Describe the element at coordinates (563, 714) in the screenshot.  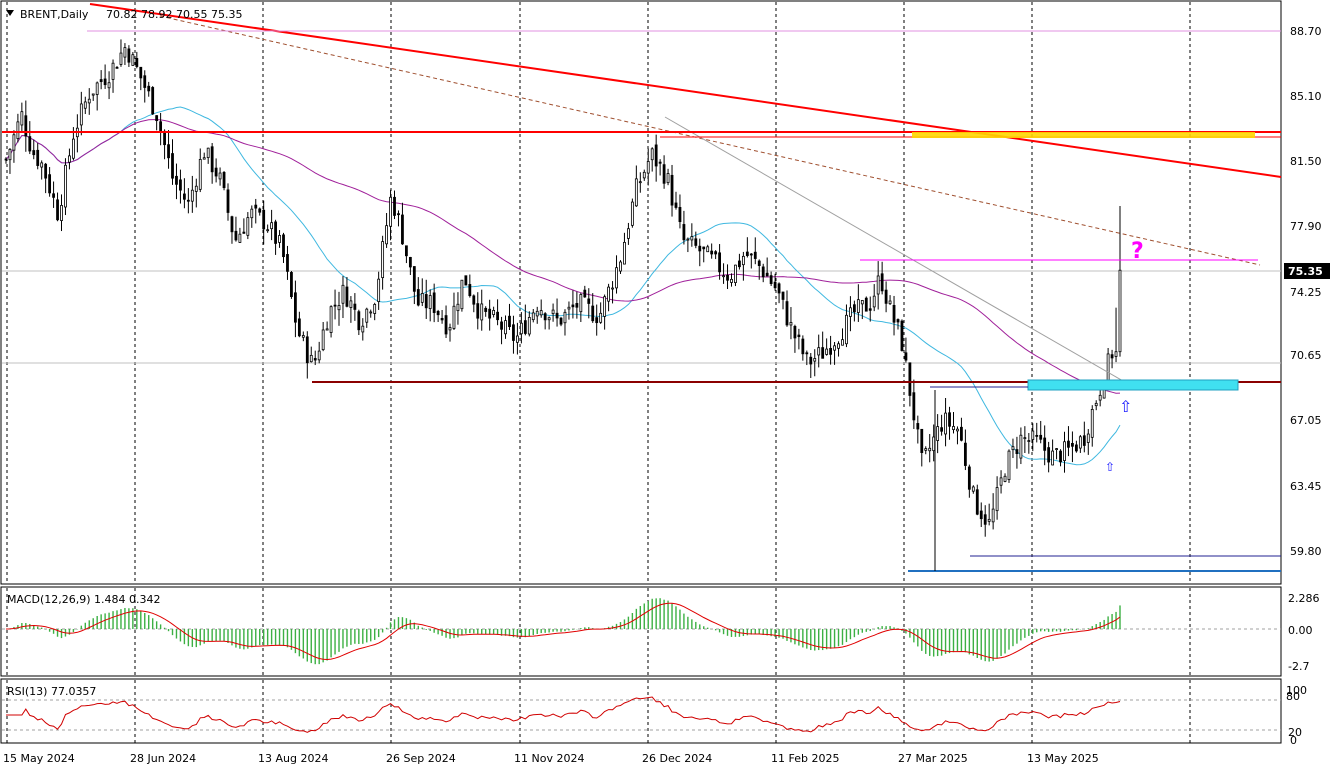
I see `rsi-line` at that location.